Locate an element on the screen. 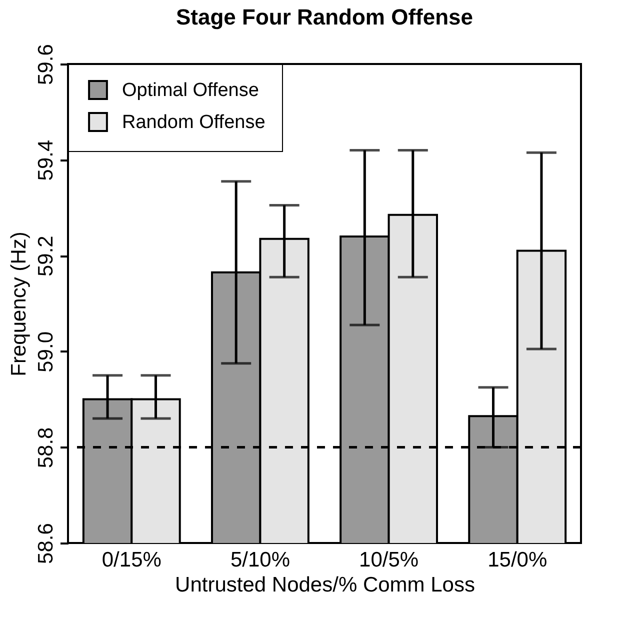 The height and width of the screenshot is (631, 629). x-axis-title: Untrusted Nodes/% Comm Loss is located at coordinates (325, 585).